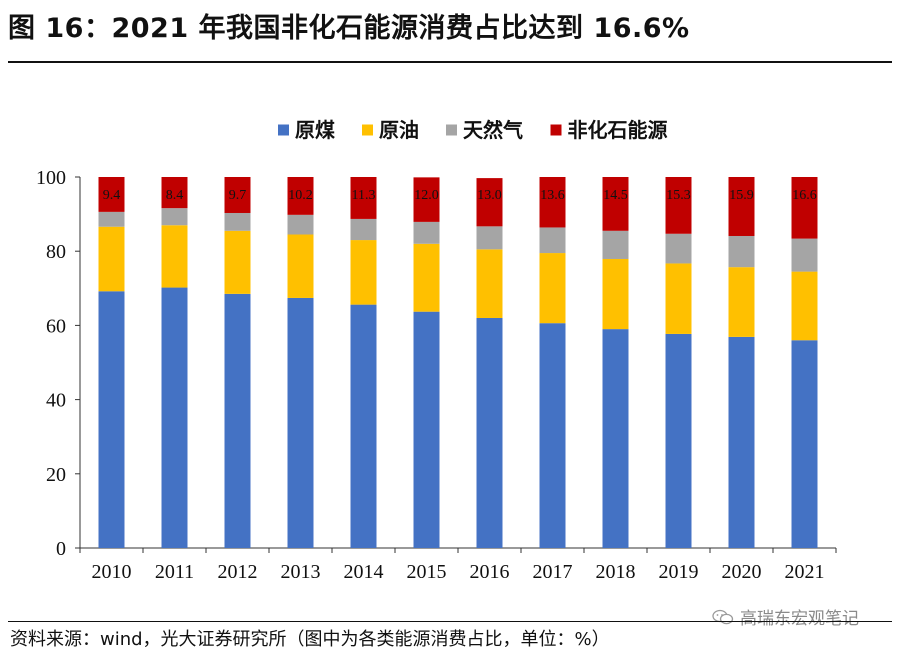 The height and width of the screenshot is (656, 904). I want to click on bar-原煤-2013, so click(300, 422).